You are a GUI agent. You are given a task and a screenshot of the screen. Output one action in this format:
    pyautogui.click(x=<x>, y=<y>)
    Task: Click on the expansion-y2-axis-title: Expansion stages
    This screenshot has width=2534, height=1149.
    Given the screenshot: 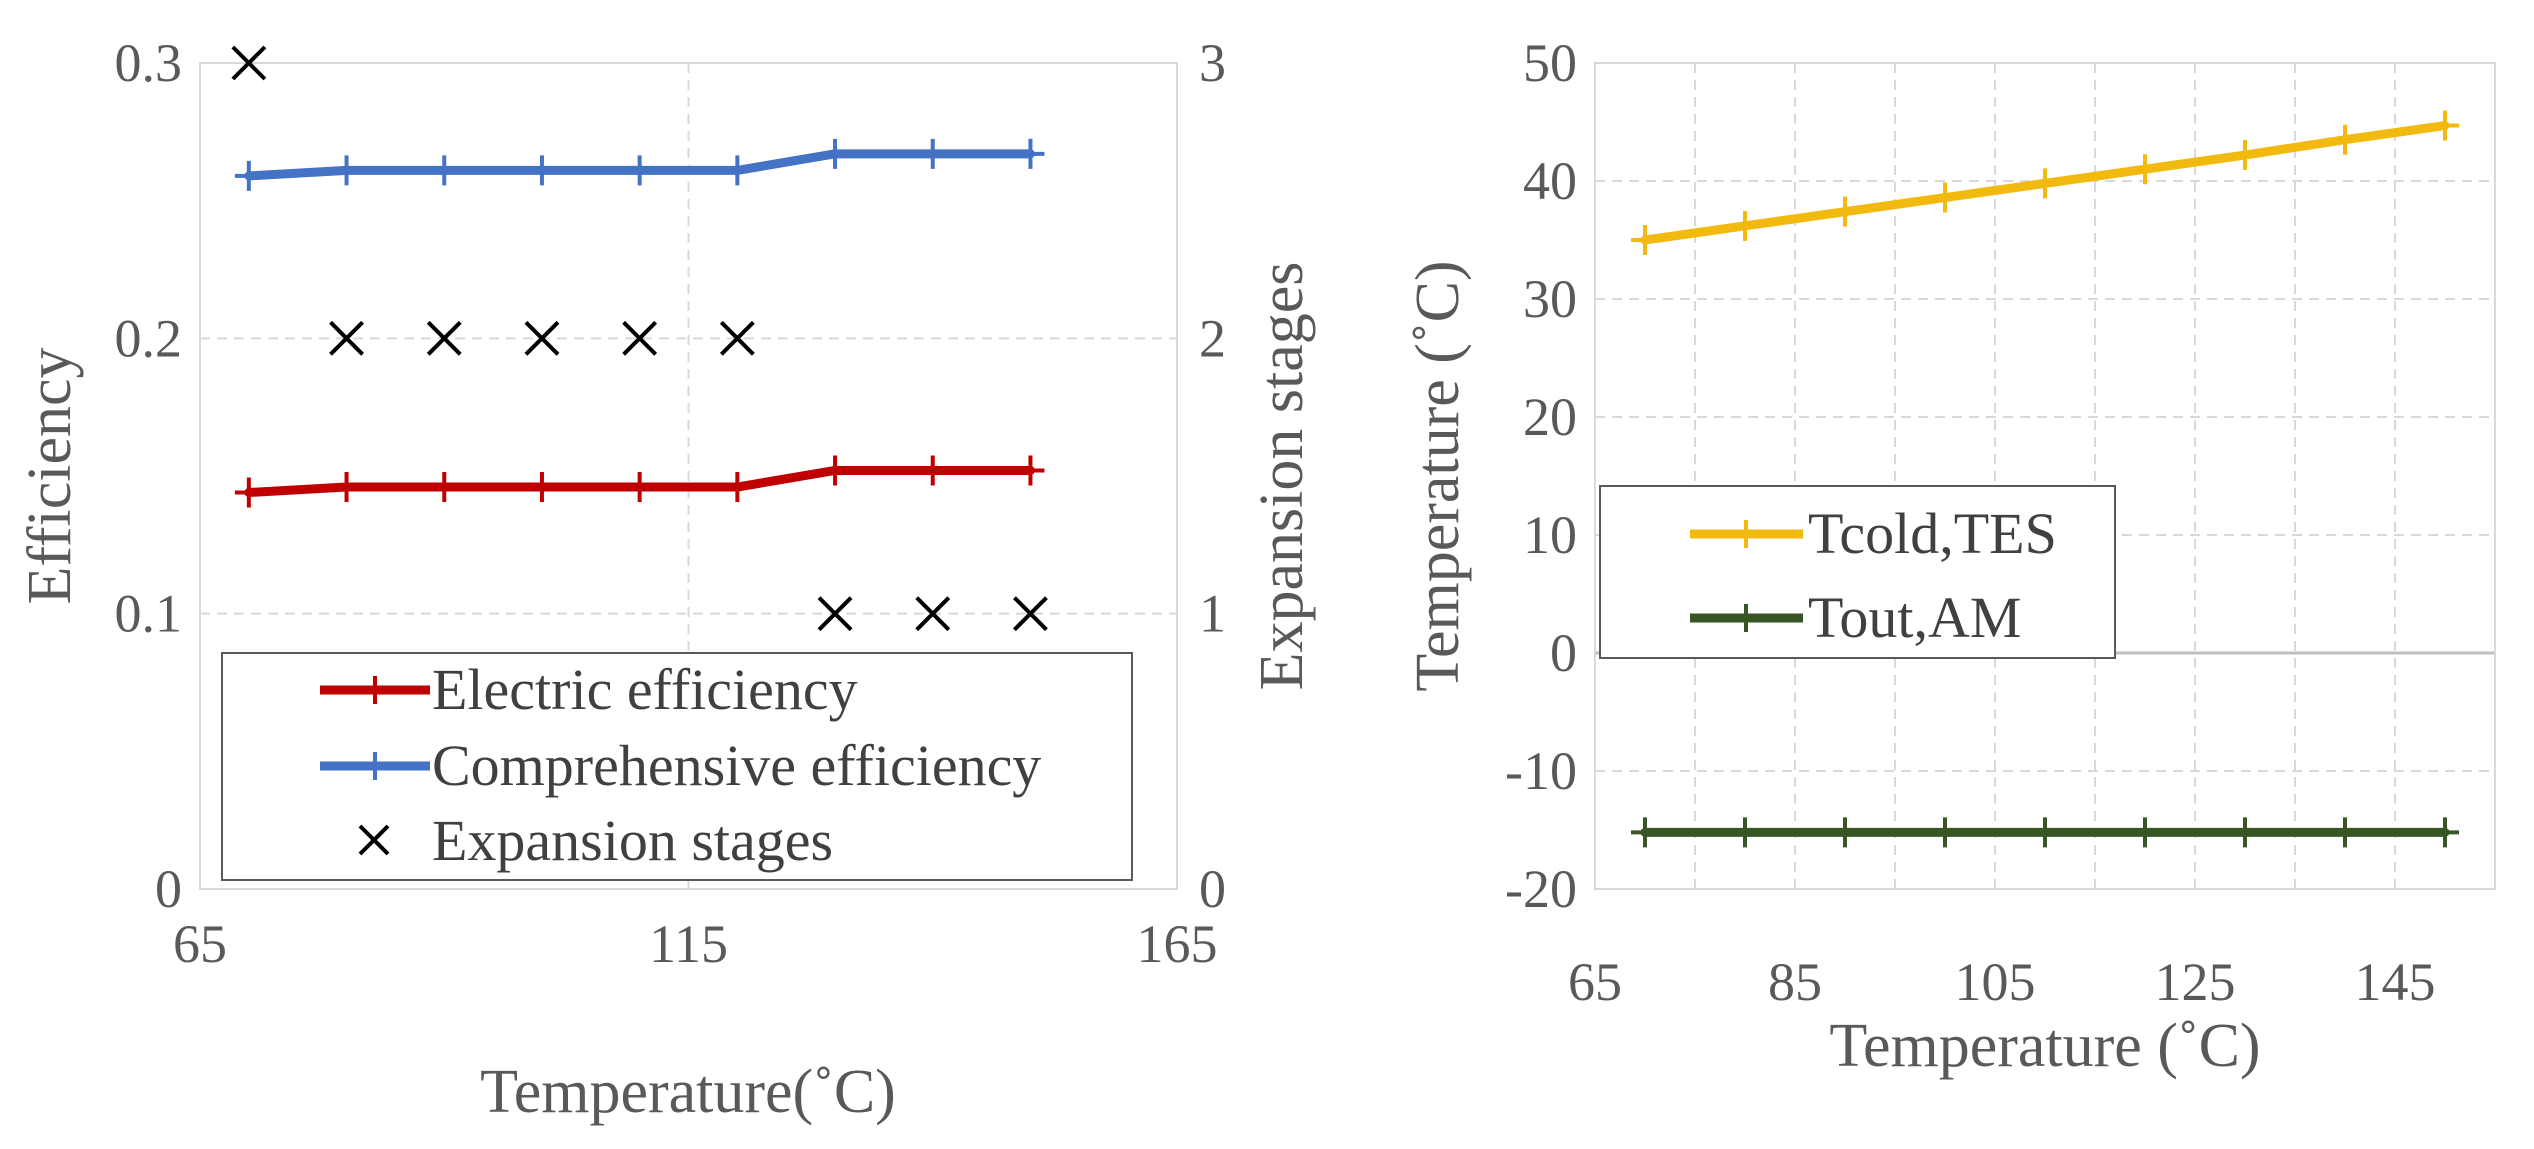 What is the action you would take?
    pyautogui.click(x=1282, y=476)
    